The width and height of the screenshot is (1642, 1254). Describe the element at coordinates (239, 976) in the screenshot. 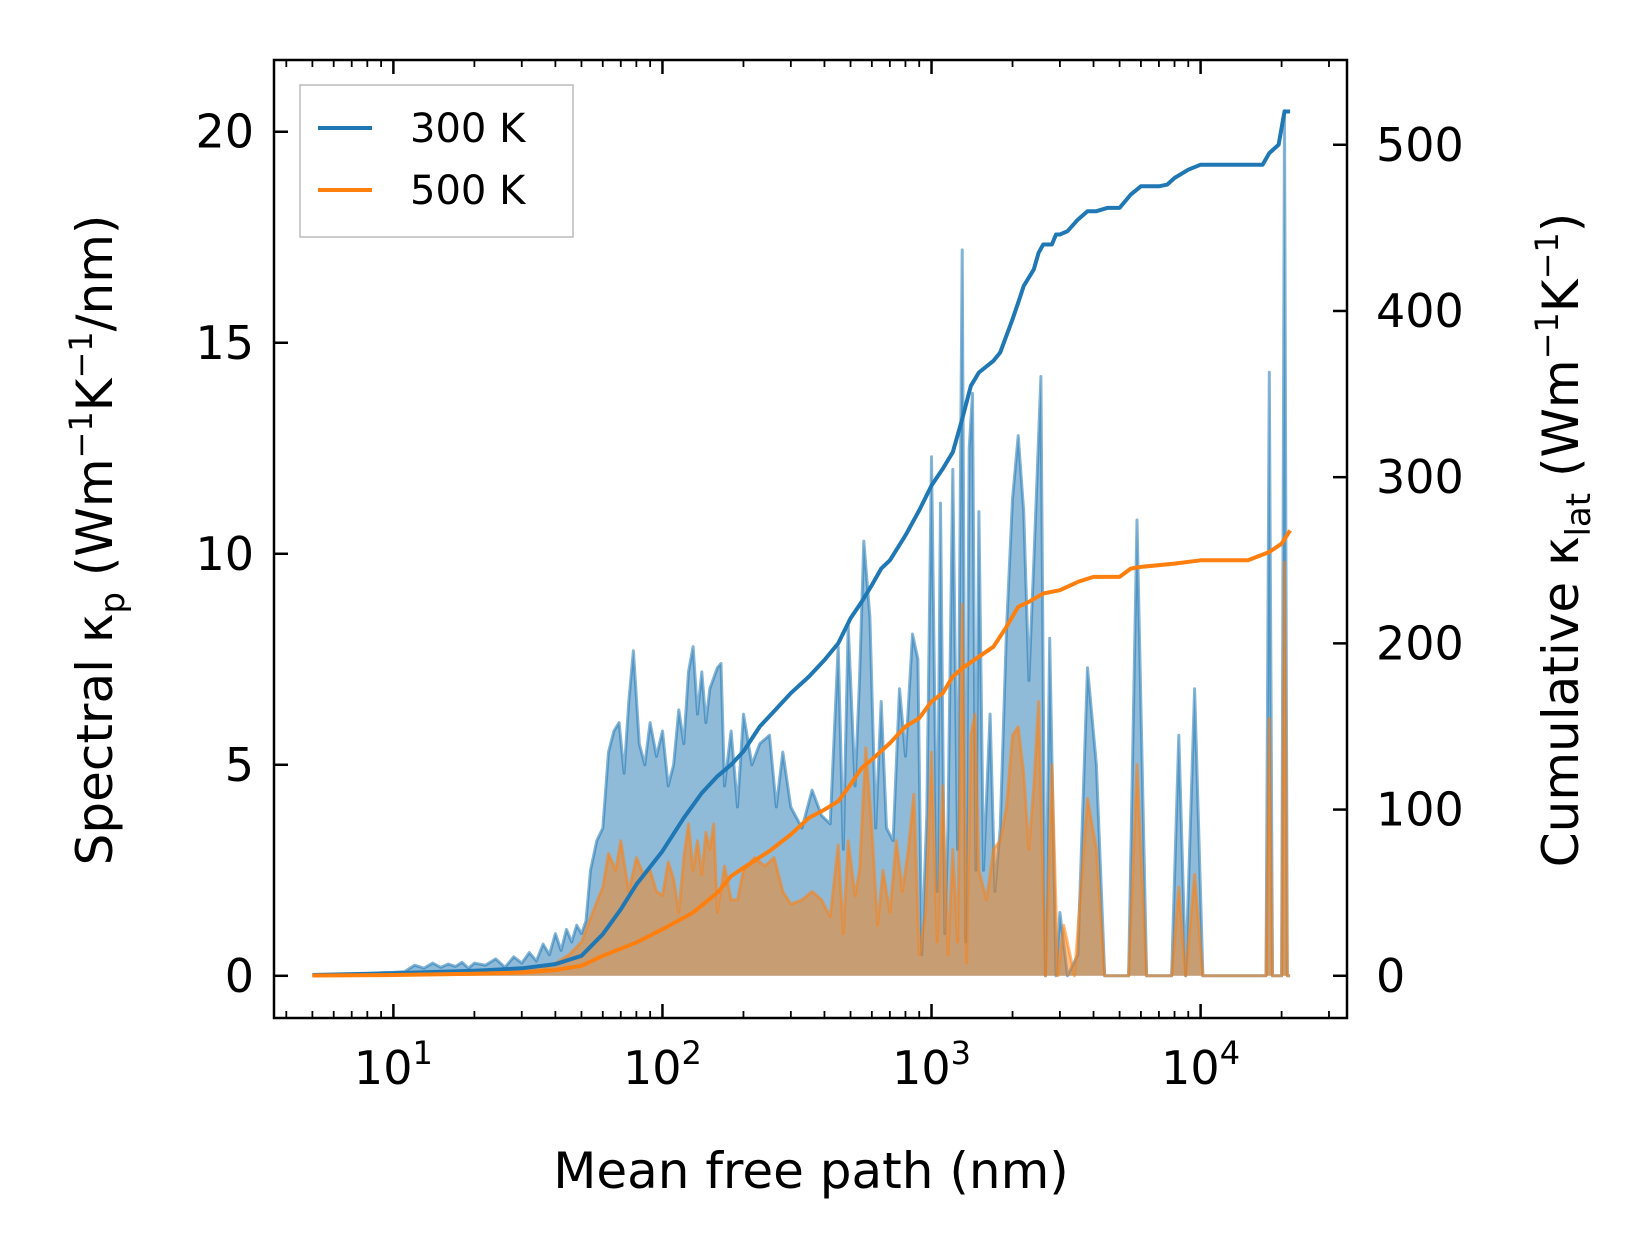

I see `y-left-tick-label: 0` at that location.